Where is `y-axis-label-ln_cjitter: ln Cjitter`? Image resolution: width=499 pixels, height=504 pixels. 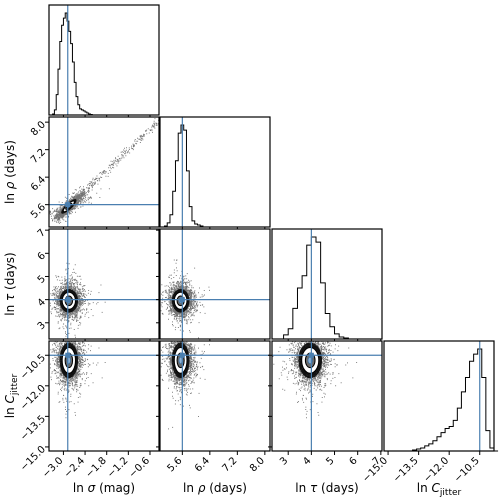
y-axis-label-ln_cjitter: ln Cjitter is located at coordinates (11, 395).